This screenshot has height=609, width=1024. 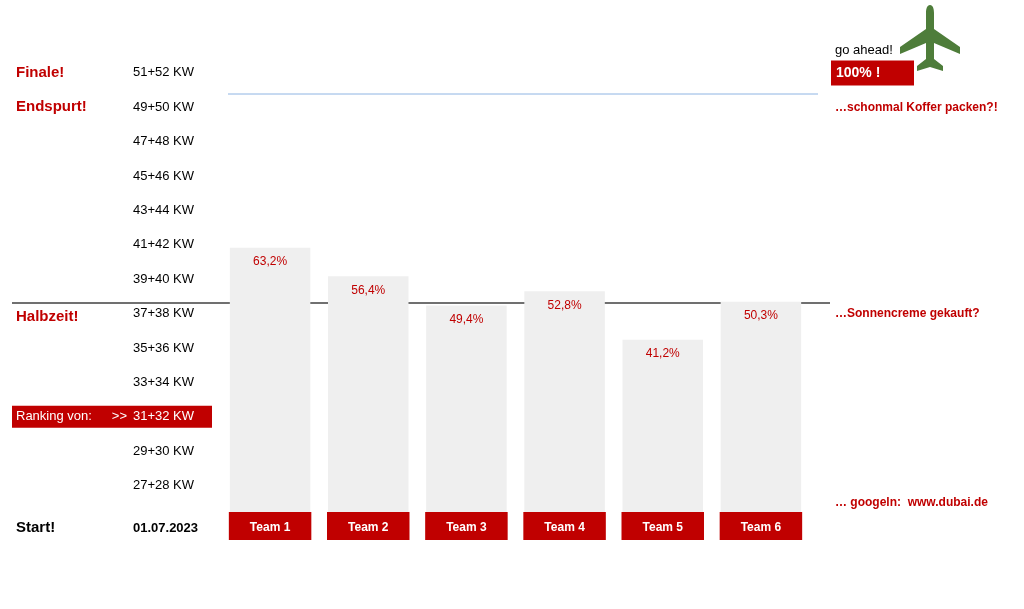 What do you see at coordinates (40, 71) in the screenshot?
I see `text: Finale!` at bounding box center [40, 71].